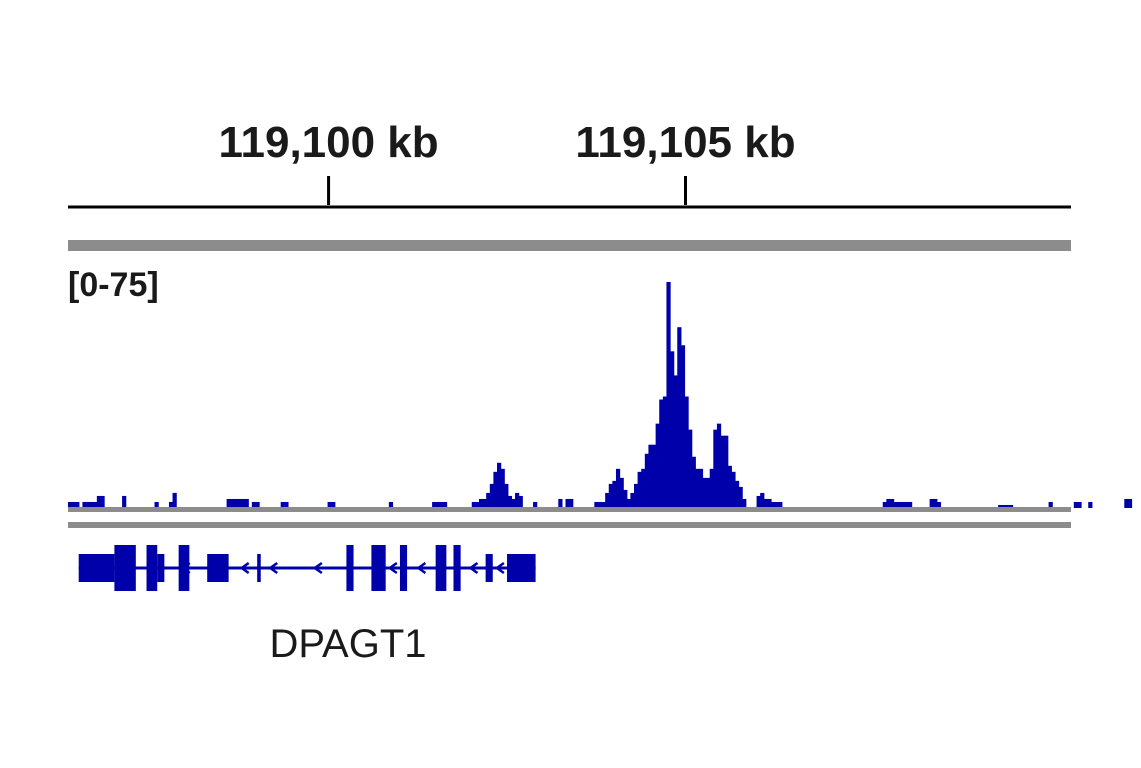  What do you see at coordinates (569, 525) in the screenshot?
I see `track-divider-bottom` at bounding box center [569, 525].